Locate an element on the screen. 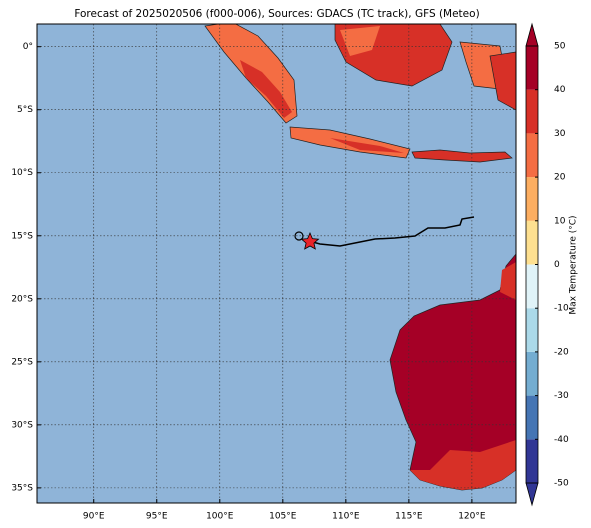  lon-tick-label: 105°E is located at coordinates (283, 517).